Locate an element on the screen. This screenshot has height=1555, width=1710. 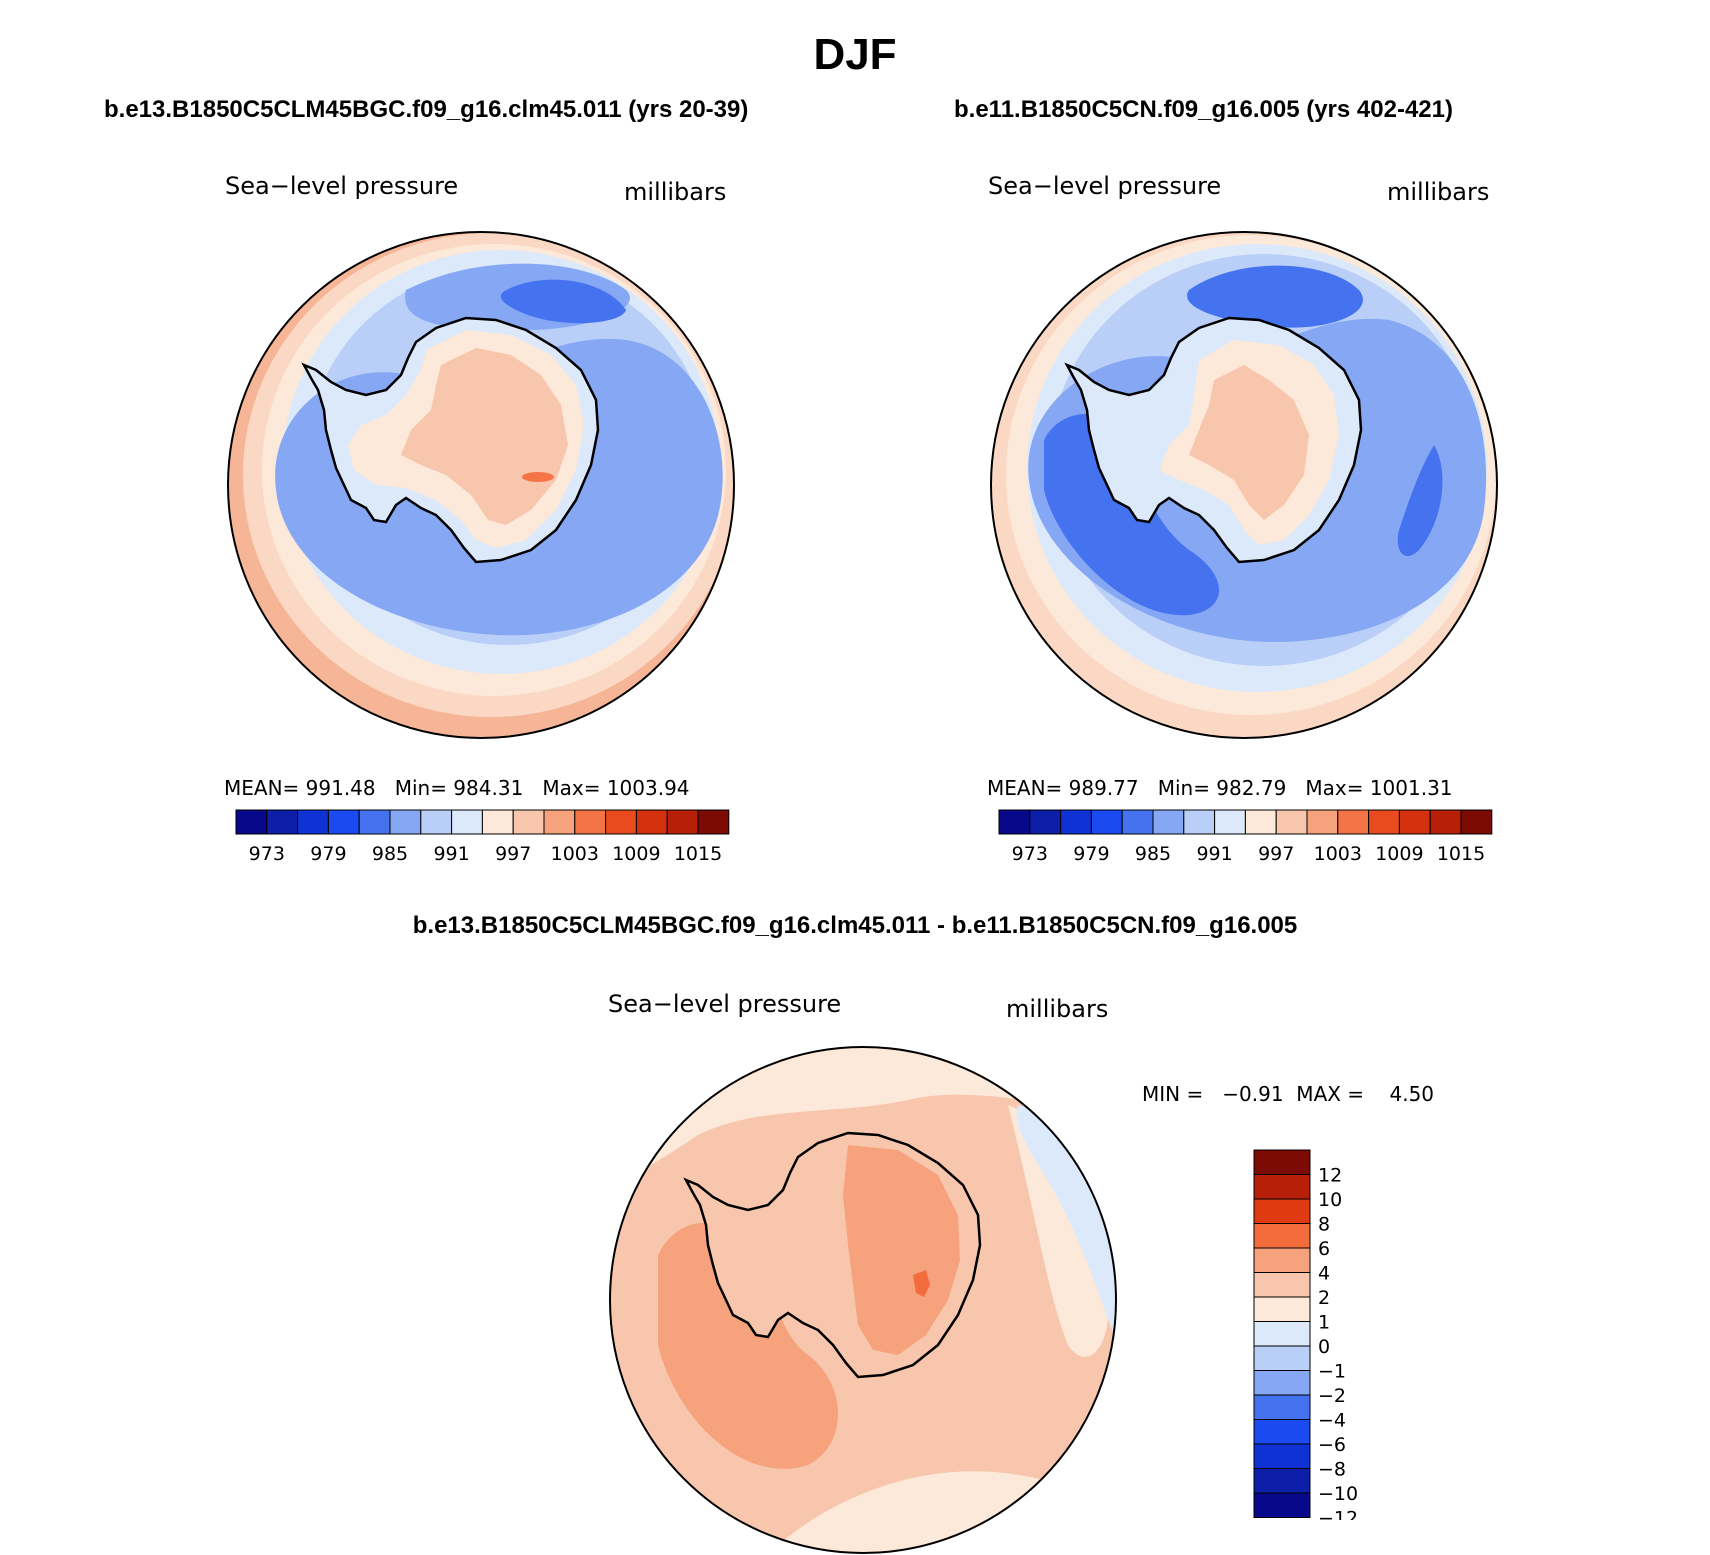
diff-warm-west is located at coordinates (748, 1345).